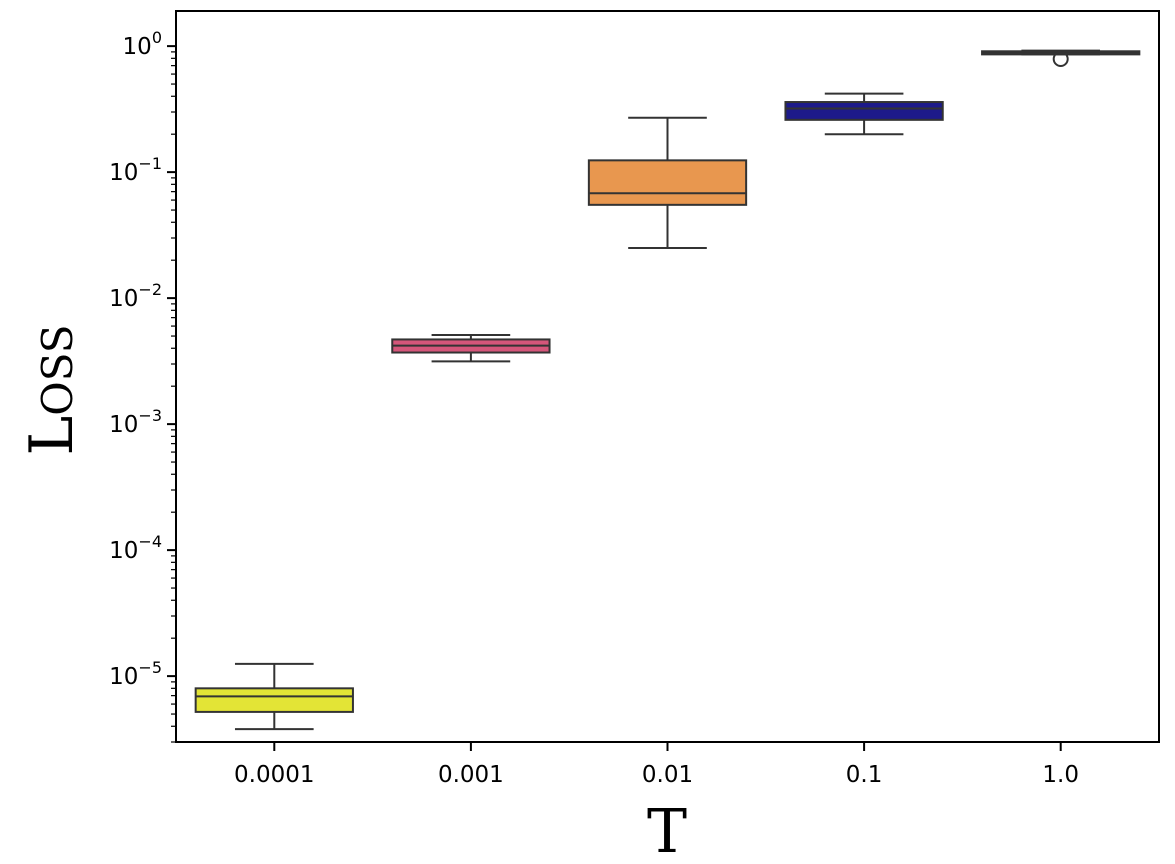  I want to click on y-tick-label: 10⁻³, so click(135, 422).